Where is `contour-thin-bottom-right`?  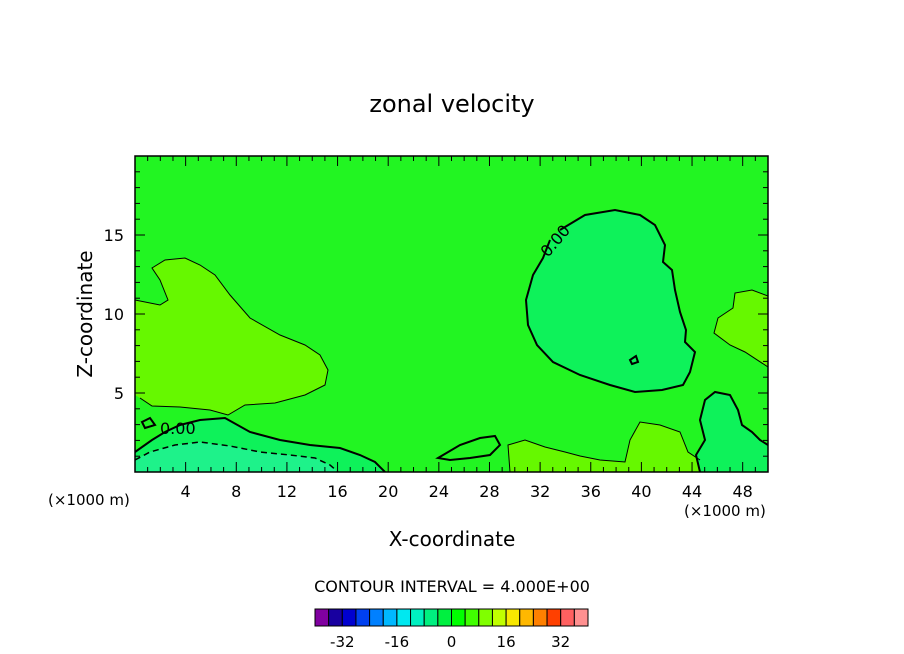 contour-thin-bottom-right is located at coordinates (604, 446).